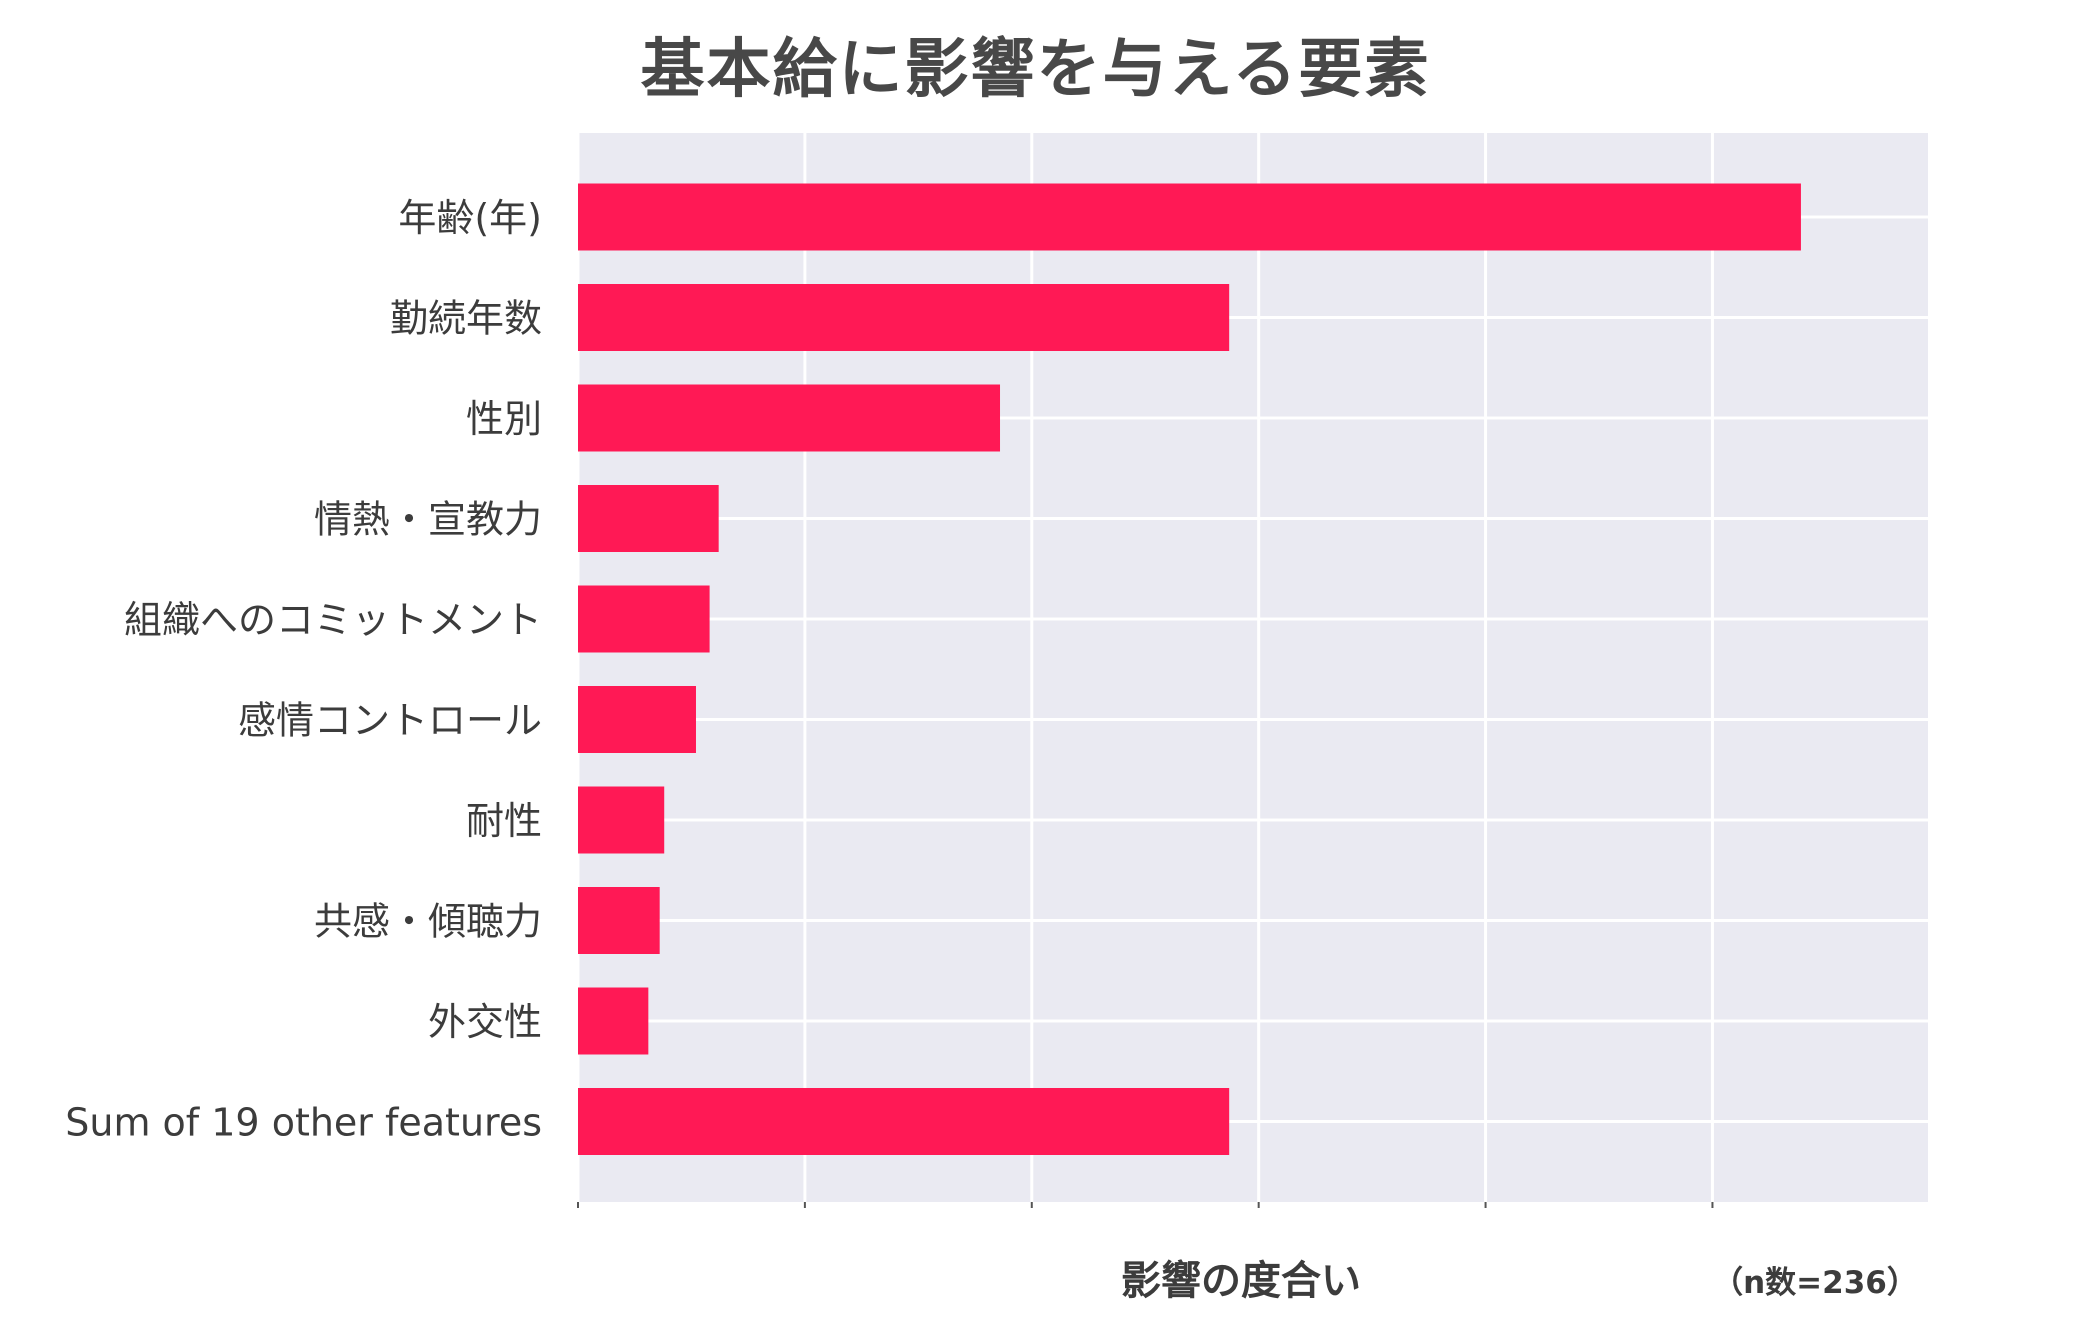 The image size is (2083, 1340). What do you see at coordinates (428, 922) in the screenshot?
I see `y-tick-label: 共感・傾聴力` at bounding box center [428, 922].